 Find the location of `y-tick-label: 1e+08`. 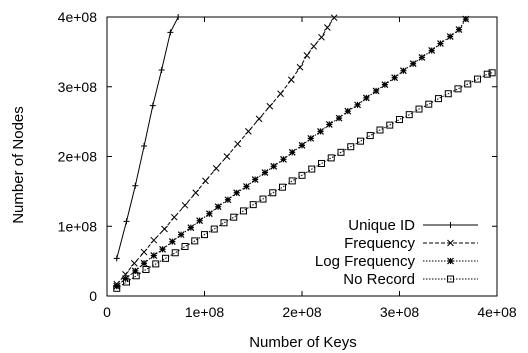

y-tick-label: 1e+08 is located at coordinates (78, 226).